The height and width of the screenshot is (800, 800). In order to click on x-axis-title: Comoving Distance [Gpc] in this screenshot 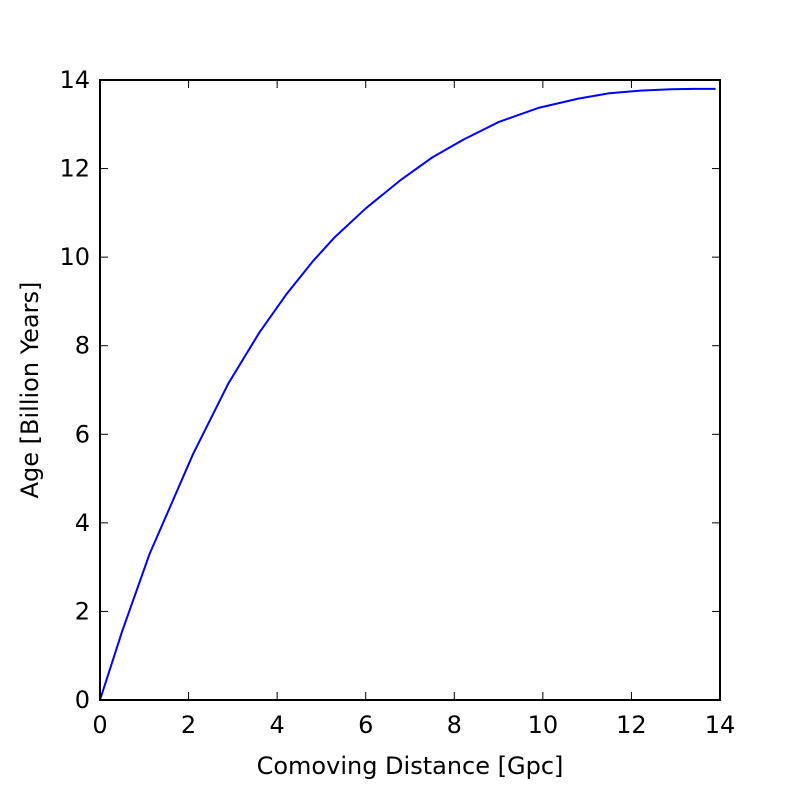, I will do `click(410, 766)`.